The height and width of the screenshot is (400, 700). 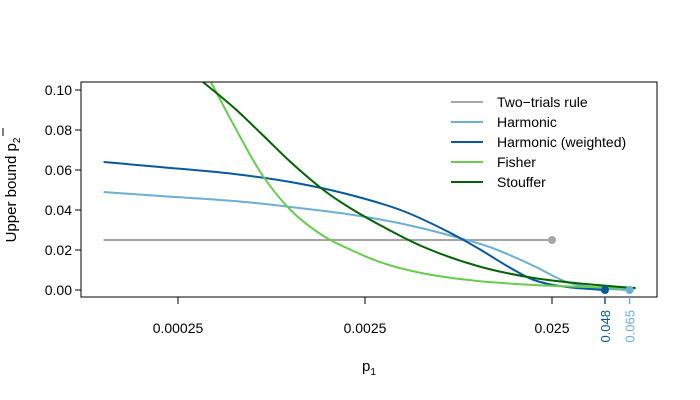 What do you see at coordinates (178, 328) in the screenshot?
I see `x-tick-label: 0.00025` at bounding box center [178, 328].